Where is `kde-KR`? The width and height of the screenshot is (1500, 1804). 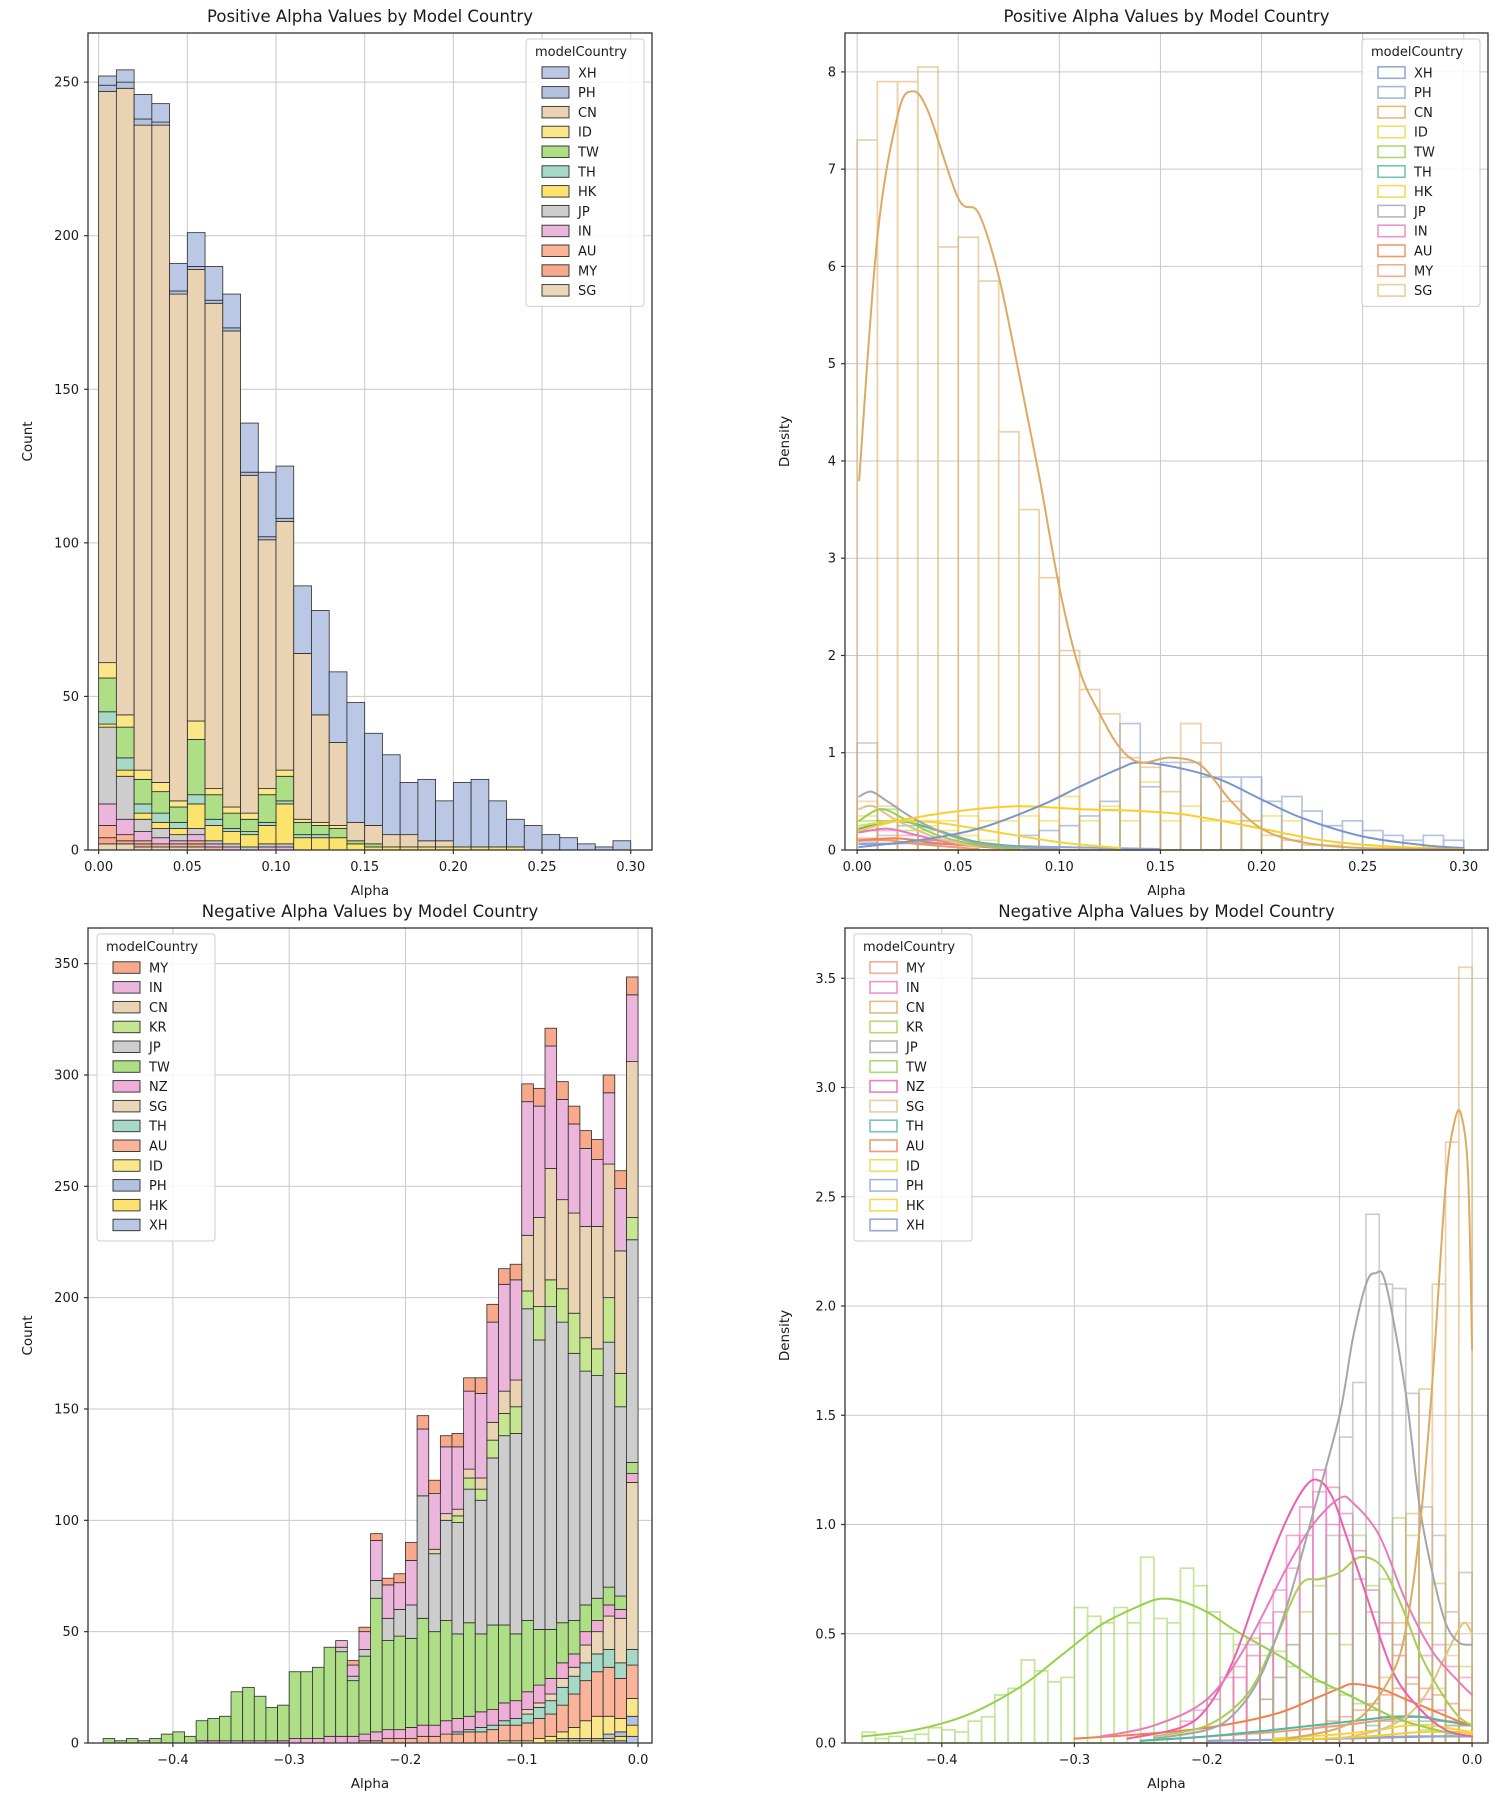
kde-KR is located at coordinates (1313, 1646).